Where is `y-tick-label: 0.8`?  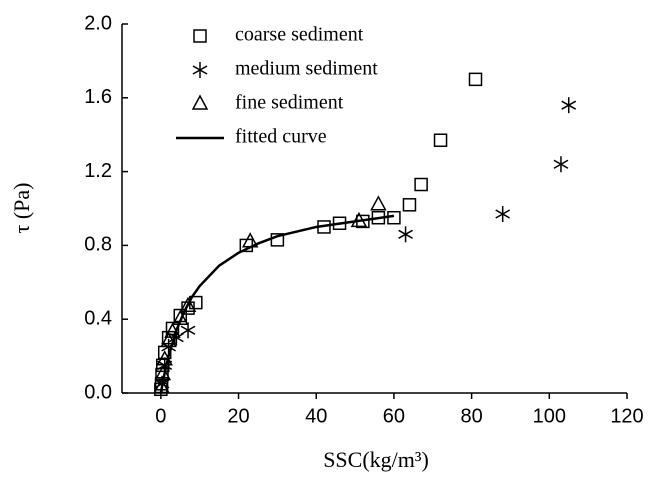 y-tick-label: 0.8 is located at coordinates (98, 245).